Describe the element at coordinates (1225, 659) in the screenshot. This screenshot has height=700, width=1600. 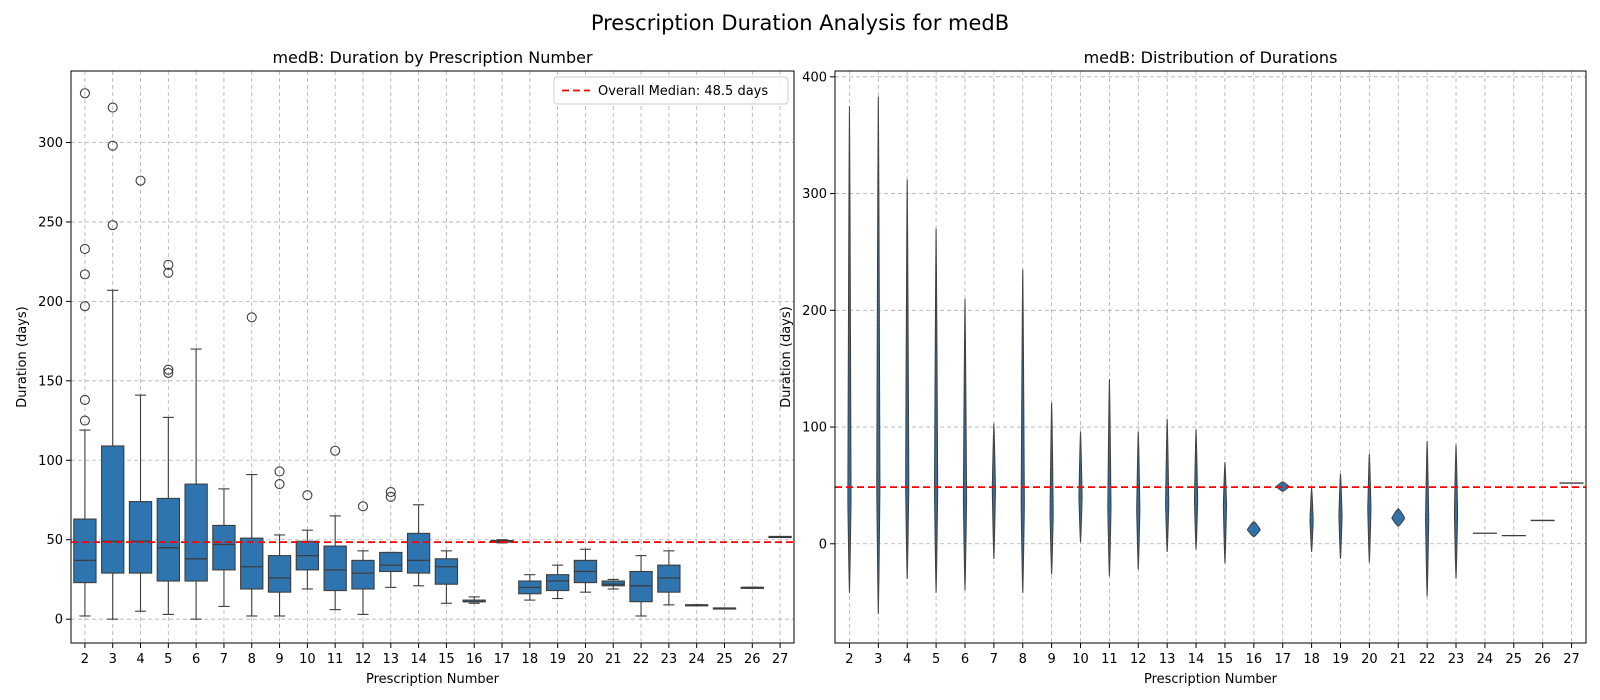
I see `x-tick-label: 15` at that location.